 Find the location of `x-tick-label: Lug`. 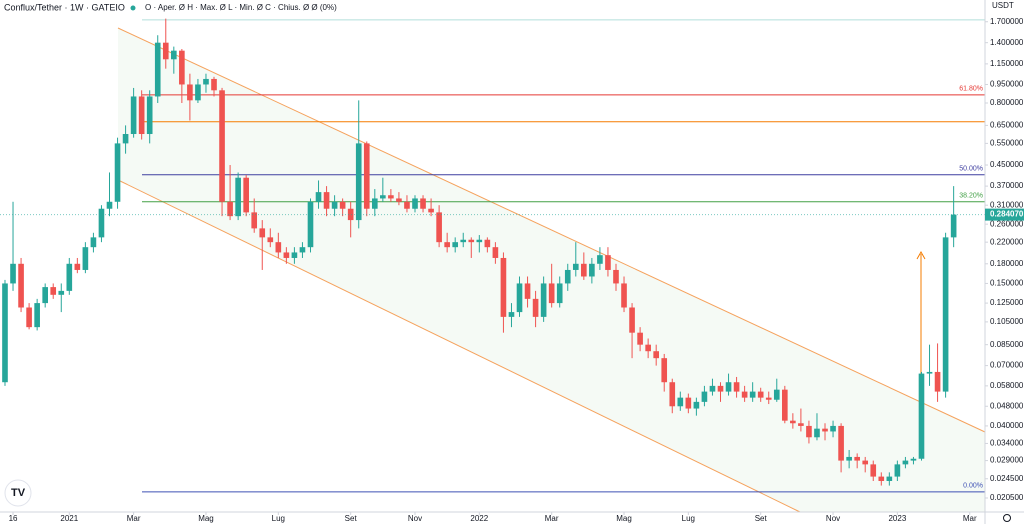

x-tick-label: Lug is located at coordinates (688, 518).